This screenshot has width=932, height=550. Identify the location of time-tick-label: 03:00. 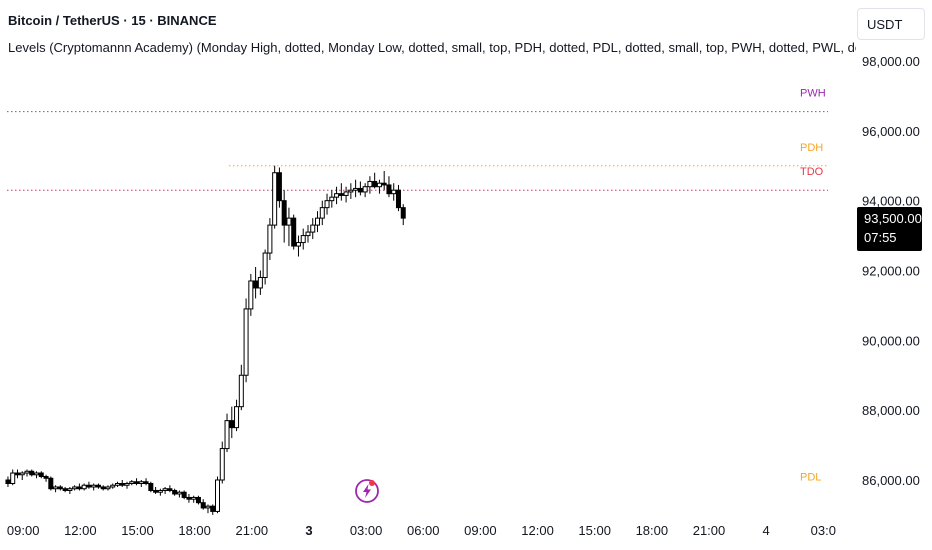
(366, 530).